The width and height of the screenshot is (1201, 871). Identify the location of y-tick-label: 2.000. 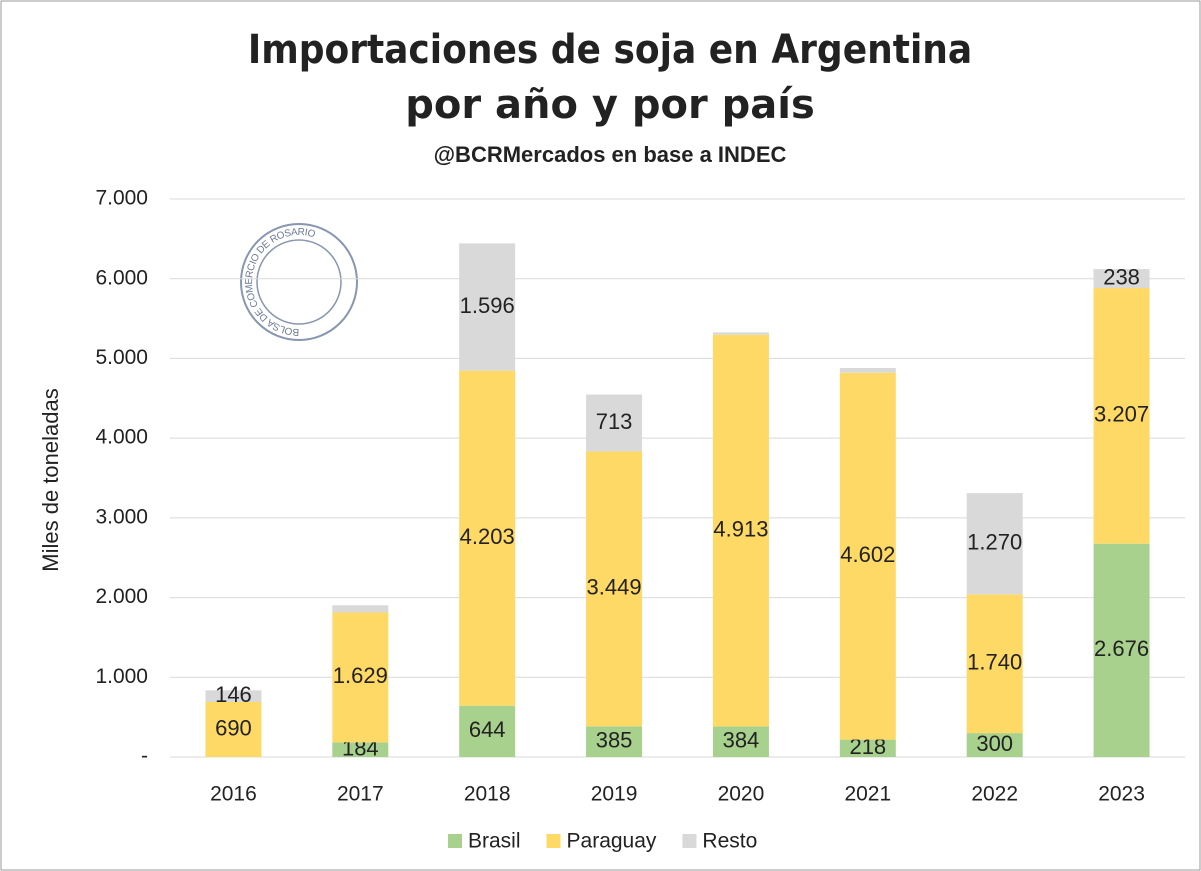
(121, 596).